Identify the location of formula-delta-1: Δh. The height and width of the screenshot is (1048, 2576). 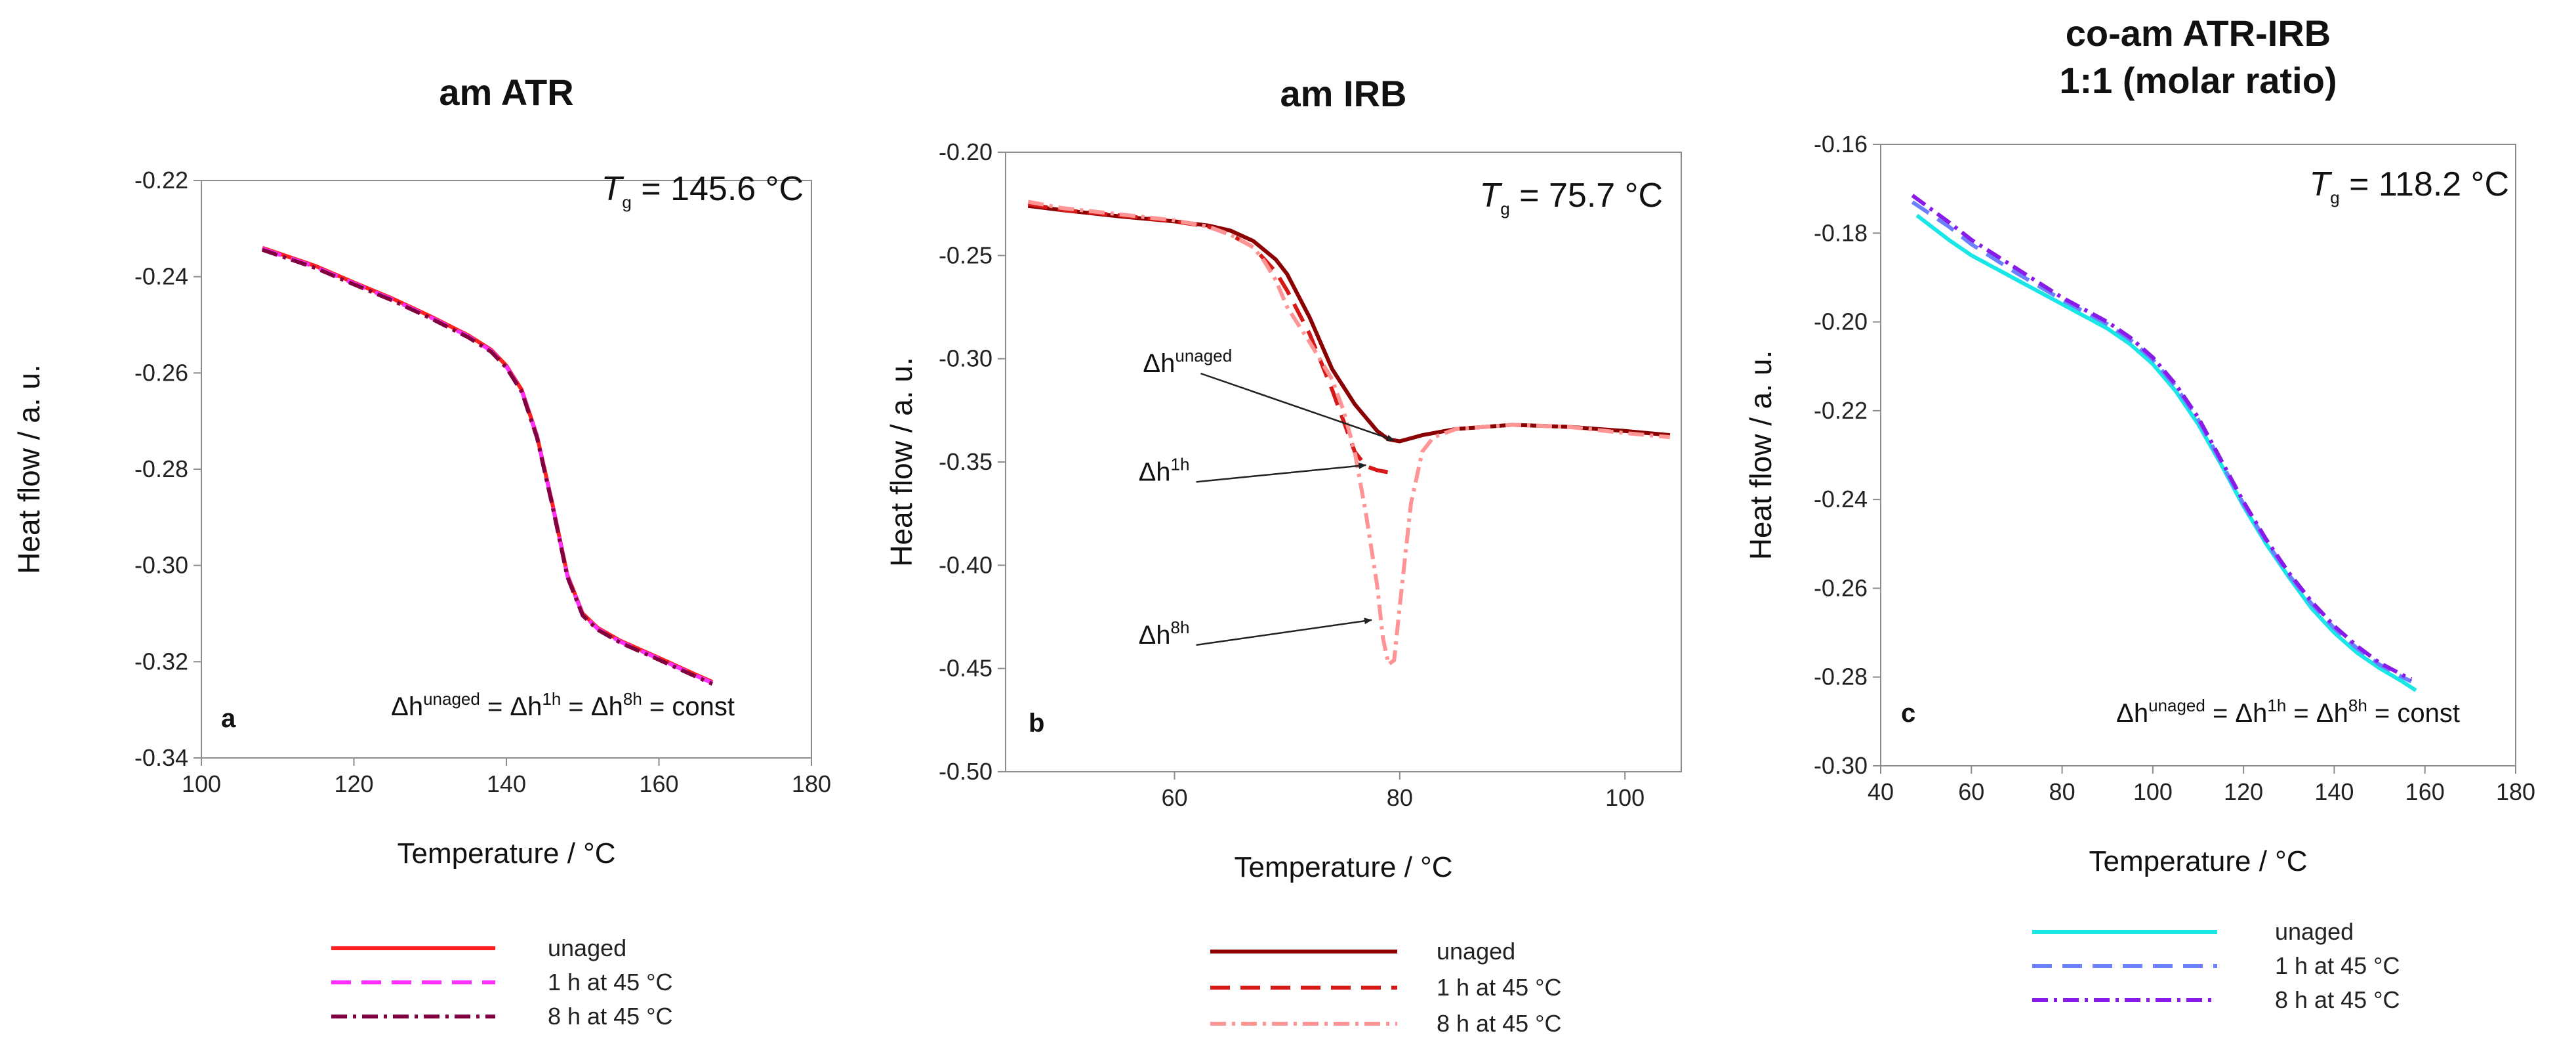
(2132, 713).